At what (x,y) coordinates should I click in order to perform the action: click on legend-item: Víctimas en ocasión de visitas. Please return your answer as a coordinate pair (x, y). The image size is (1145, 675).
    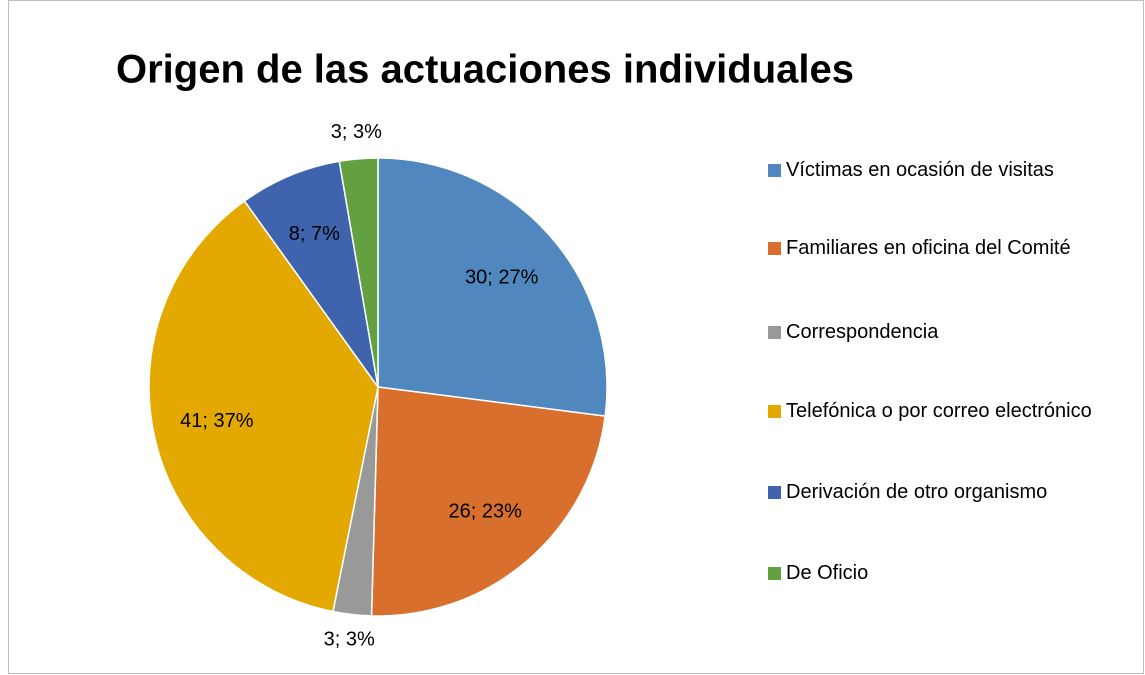
    Looking at the image, I should click on (948, 170).